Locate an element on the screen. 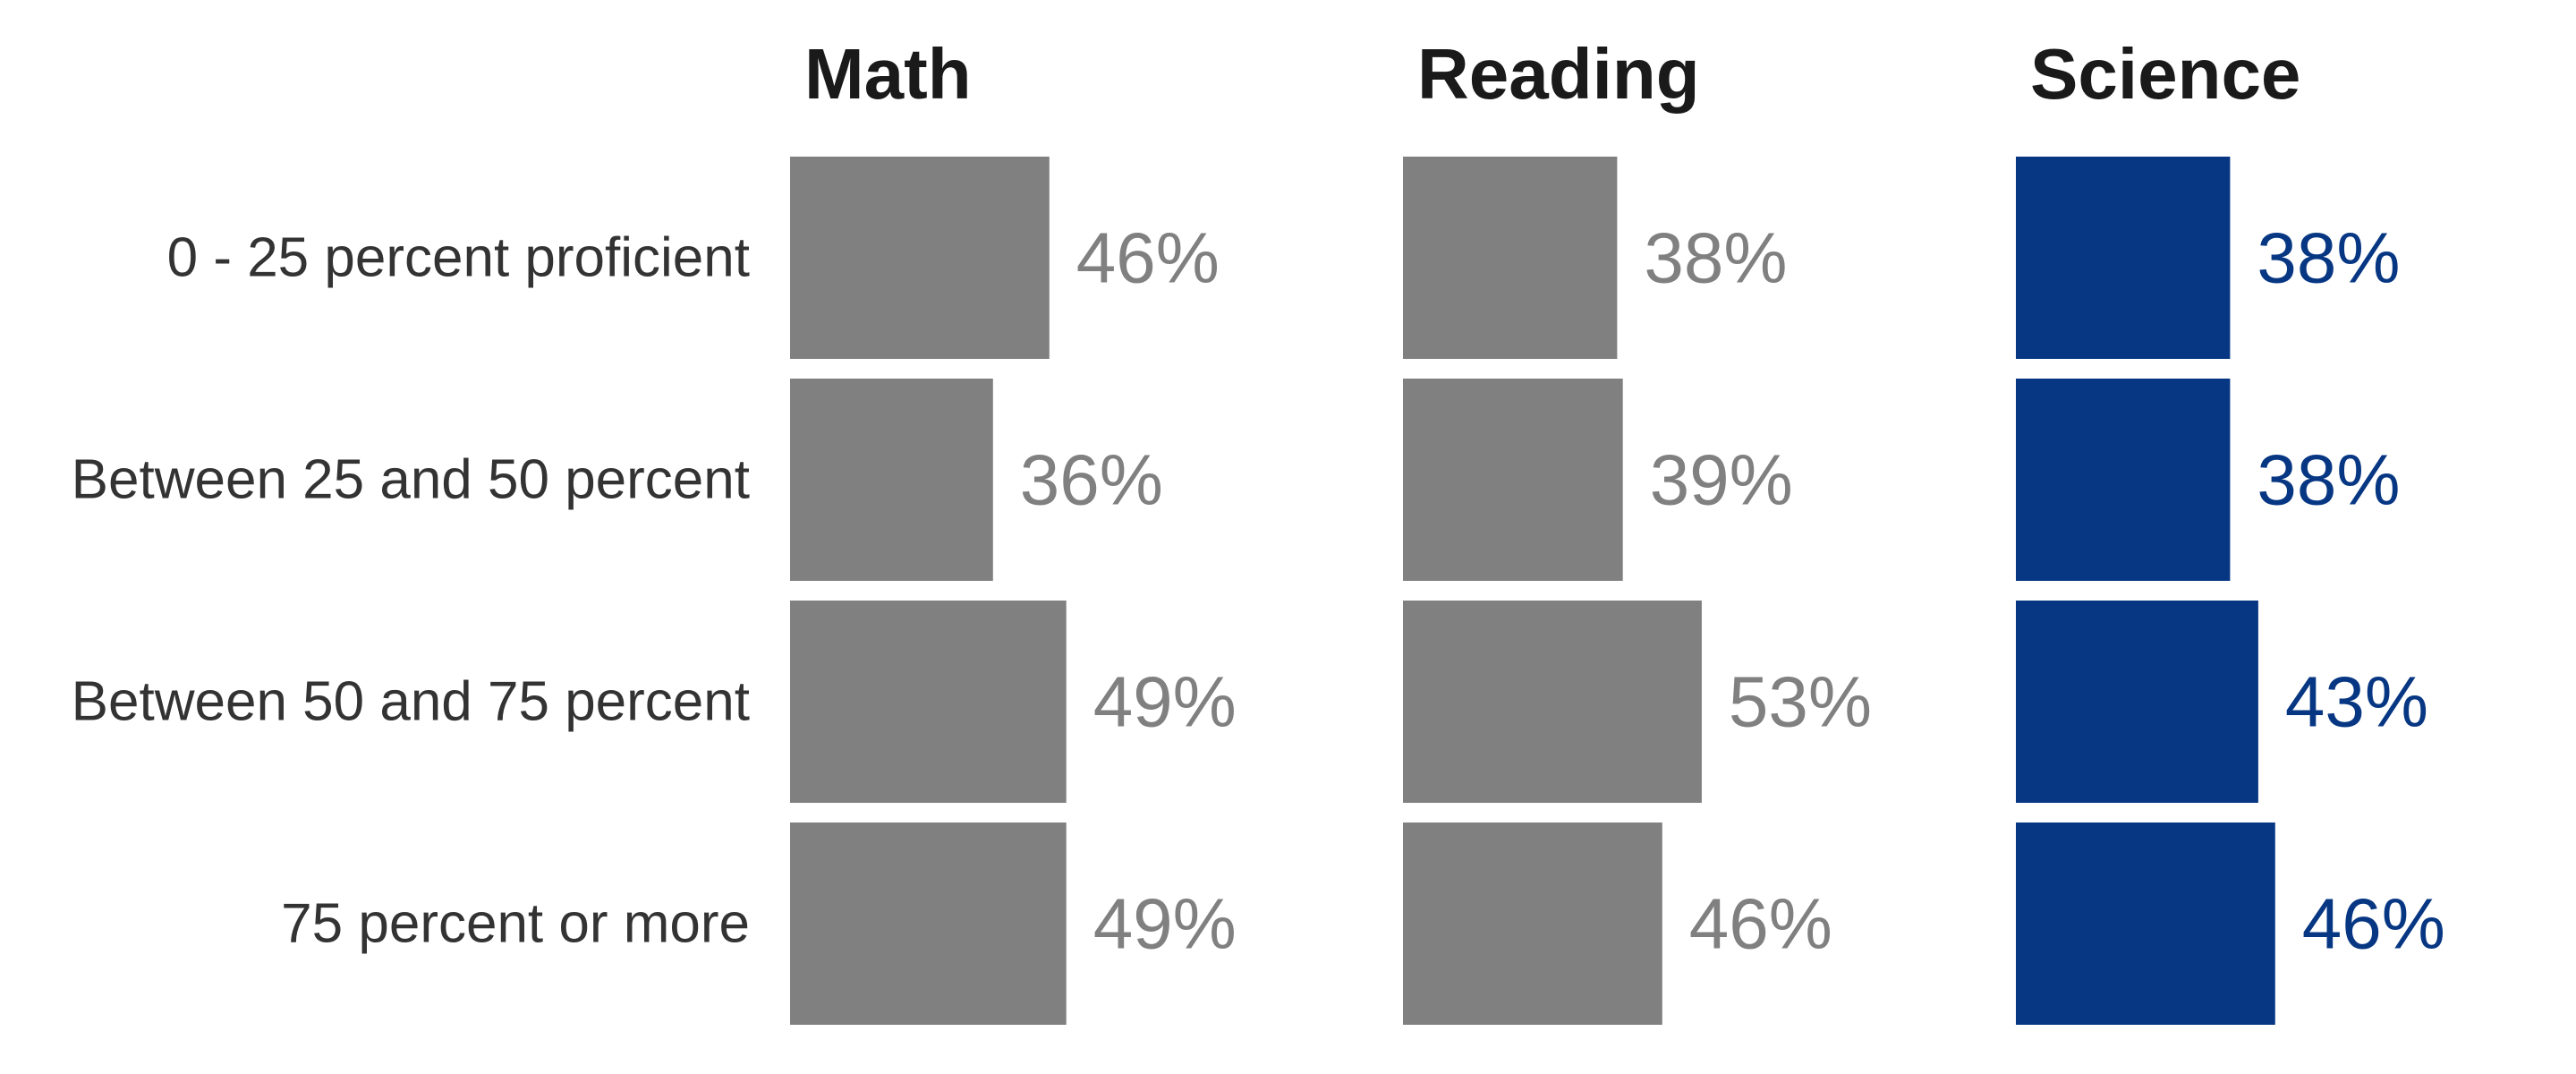  category-label-between-50-and-75-percent: Between 50 and 75 percent is located at coordinates (411, 702).